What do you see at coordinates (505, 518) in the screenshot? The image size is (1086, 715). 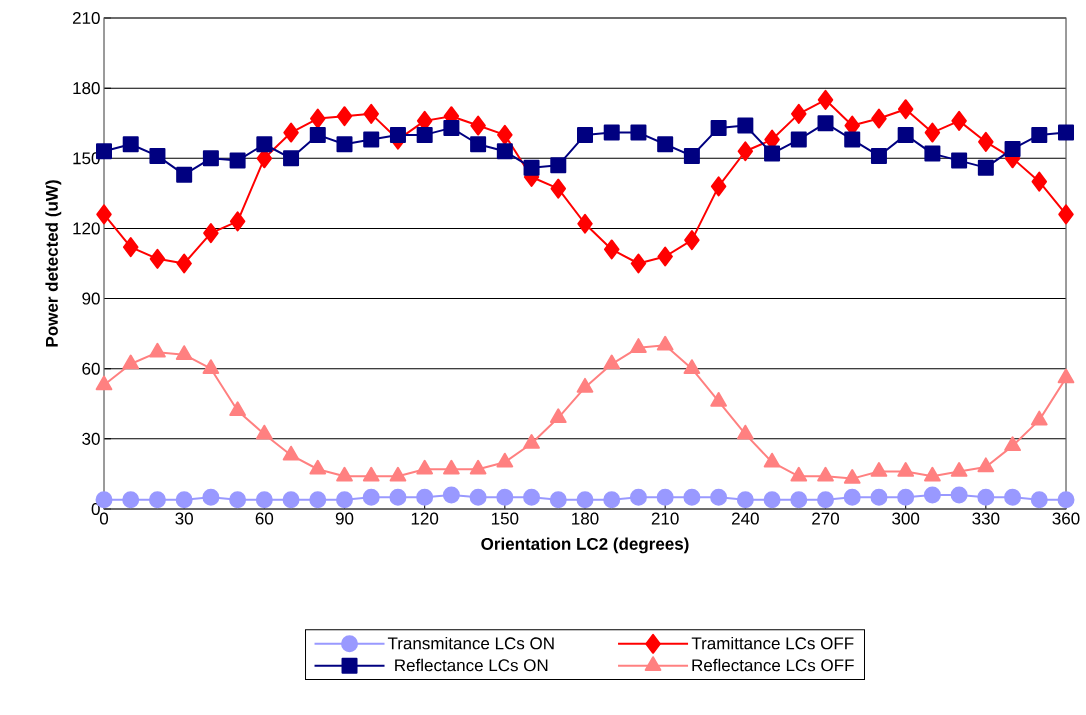 I see `x-tick-label: 150` at bounding box center [505, 518].